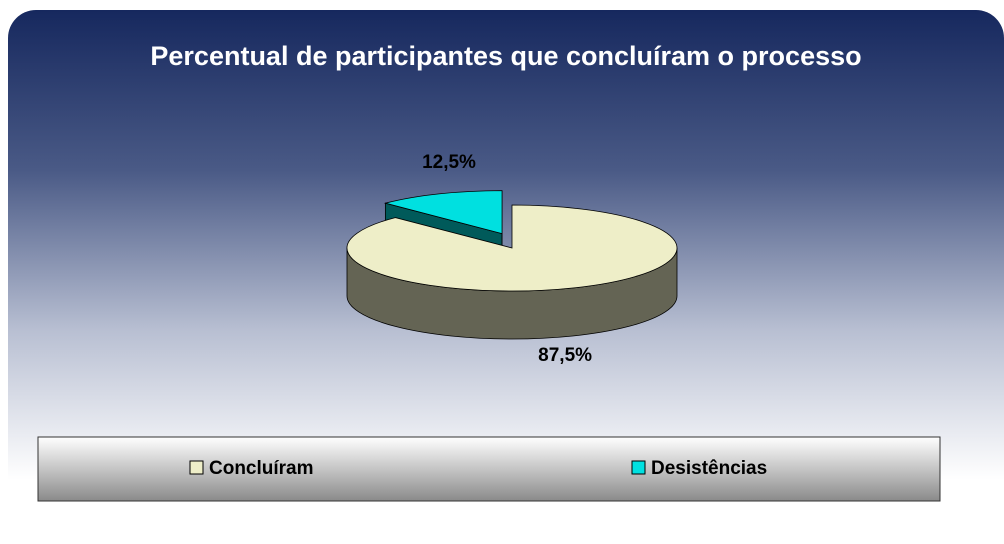 Image resolution: width=1004 pixels, height=544 pixels. What do you see at coordinates (565, 355) in the screenshot?
I see `data-label: 87,5%` at bounding box center [565, 355].